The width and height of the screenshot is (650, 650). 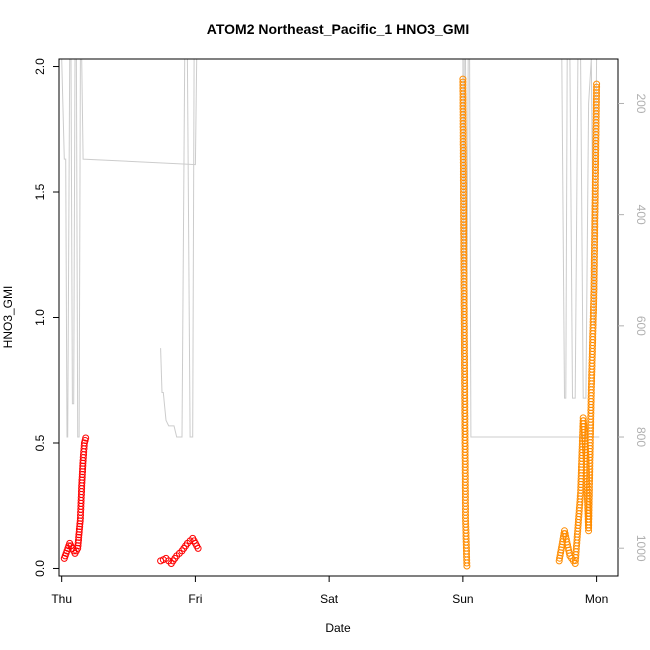 I want to click on y-axis-label: HNO3_GMI, so click(x=8, y=317).